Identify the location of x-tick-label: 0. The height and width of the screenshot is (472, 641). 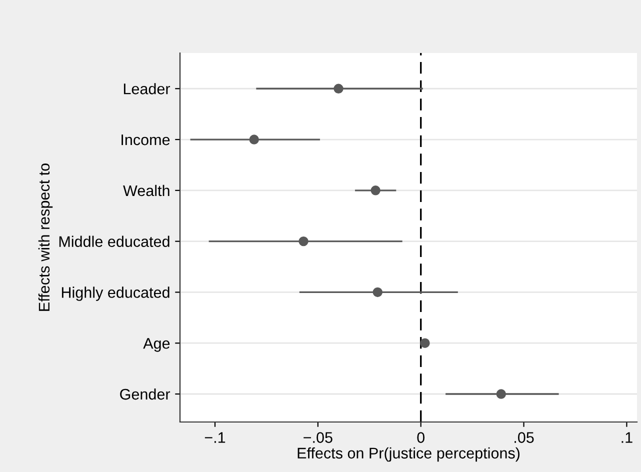
(421, 437).